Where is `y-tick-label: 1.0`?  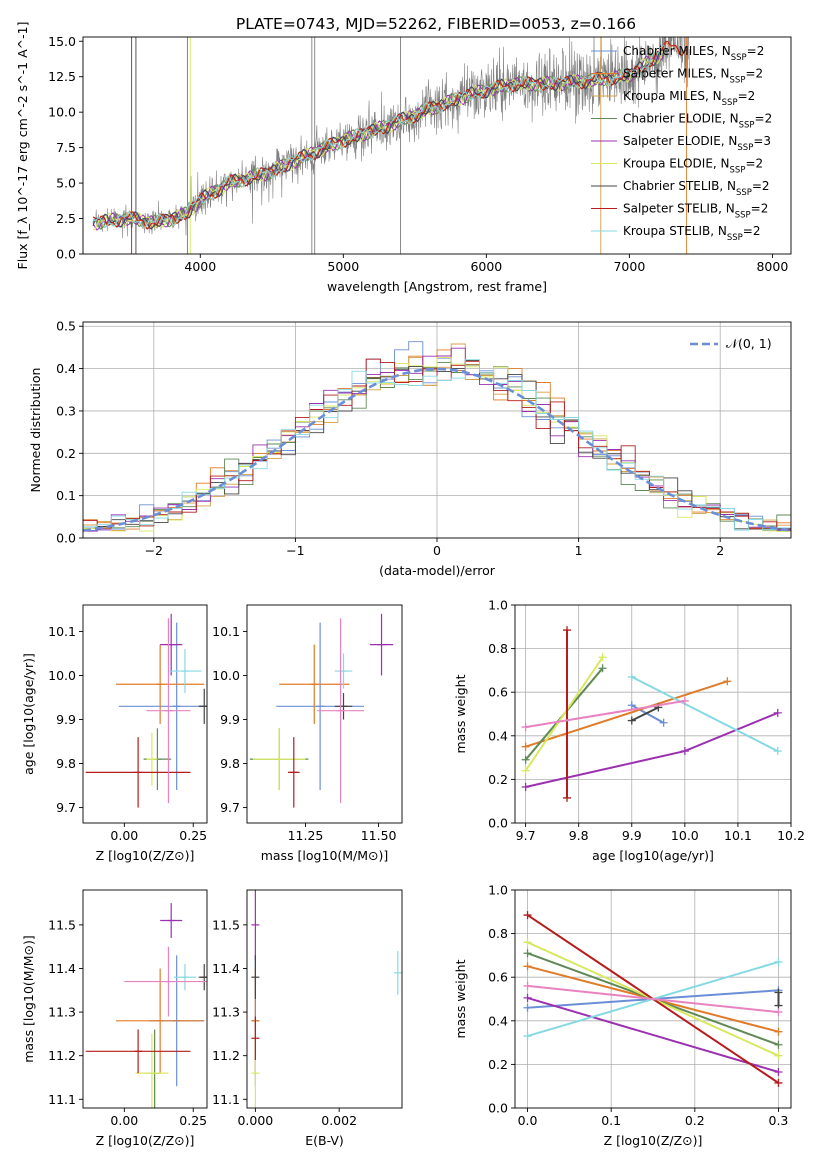
y-tick-label: 1.0 is located at coordinates (498, 890).